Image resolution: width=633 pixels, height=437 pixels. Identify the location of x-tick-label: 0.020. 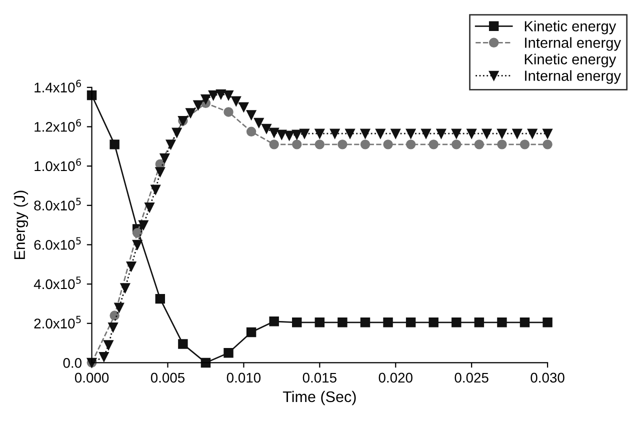
(395, 377).